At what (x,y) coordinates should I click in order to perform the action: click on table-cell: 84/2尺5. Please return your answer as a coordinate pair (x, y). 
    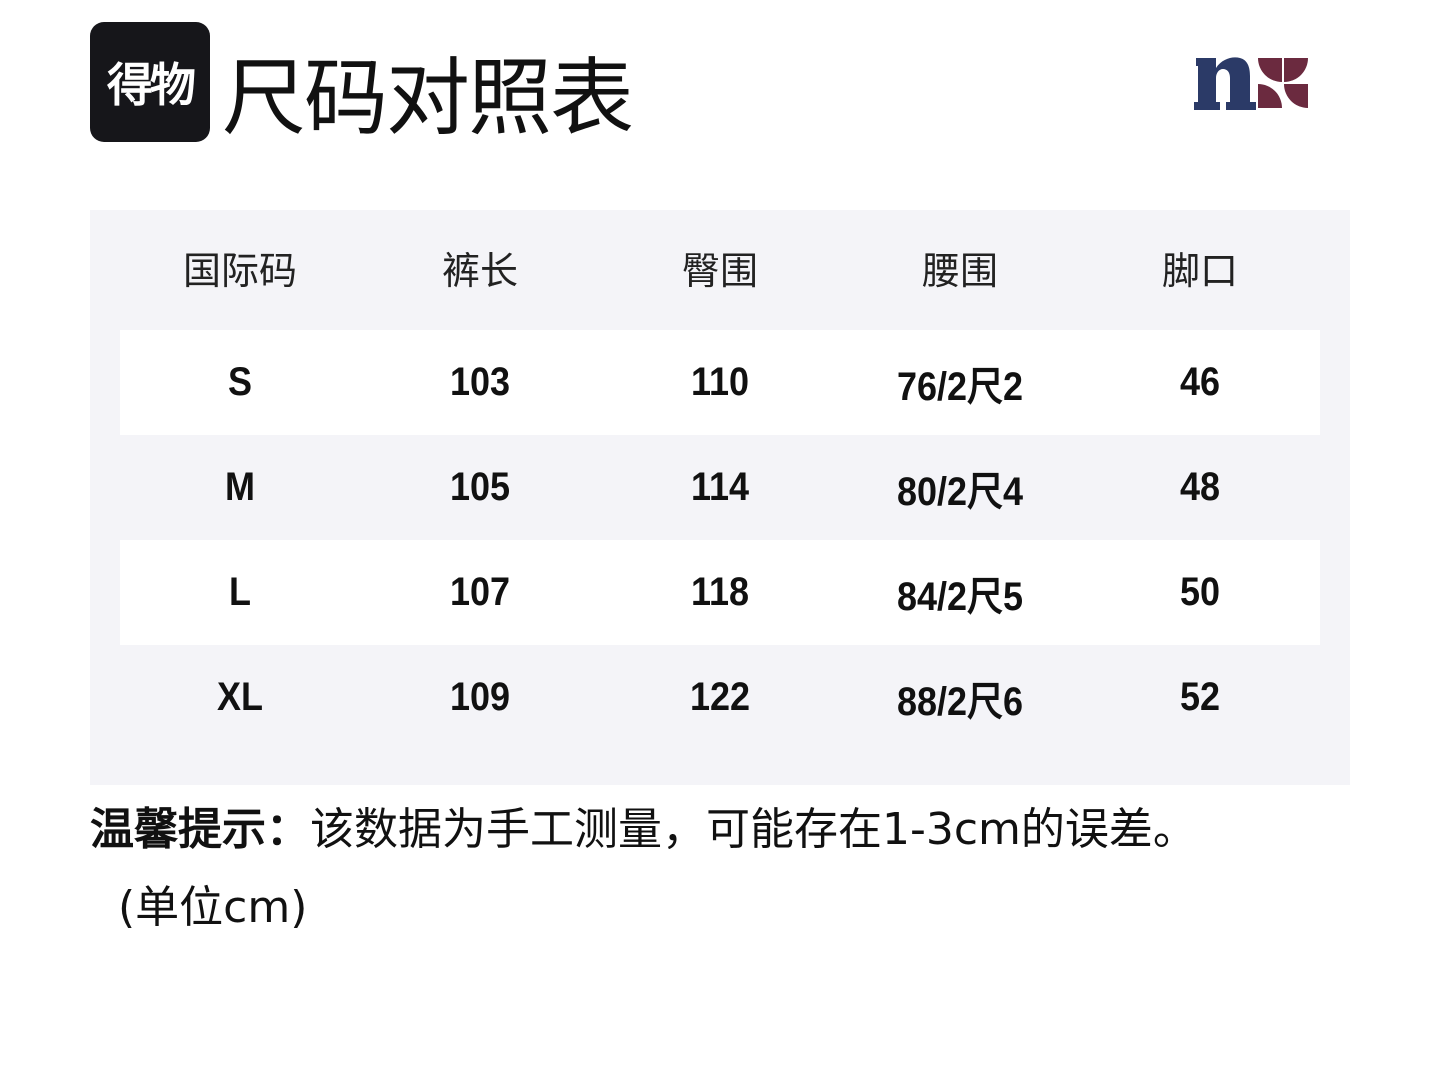
    Looking at the image, I should click on (960, 596).